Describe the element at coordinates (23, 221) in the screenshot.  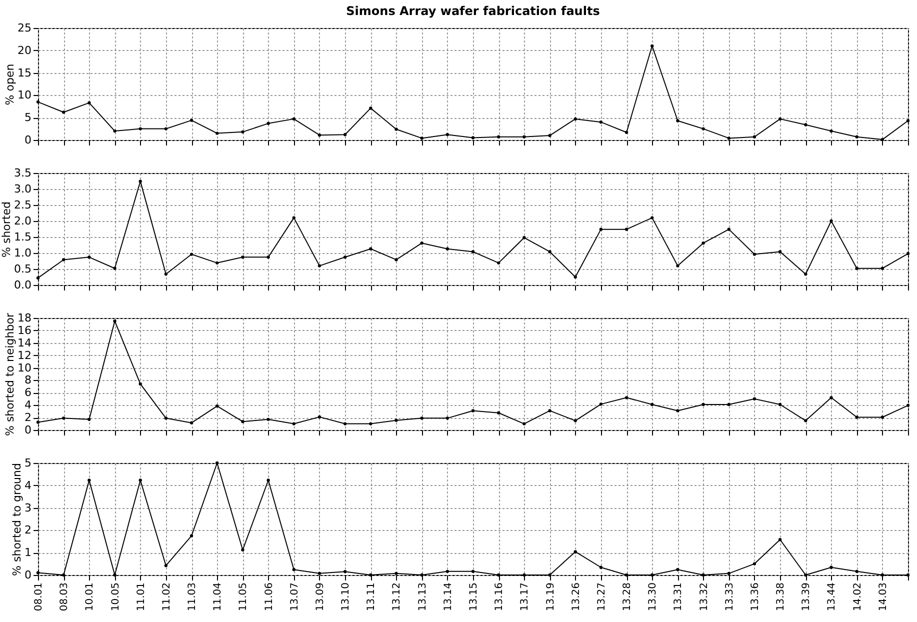
I see `y-tick-label: 2.0` at that location.